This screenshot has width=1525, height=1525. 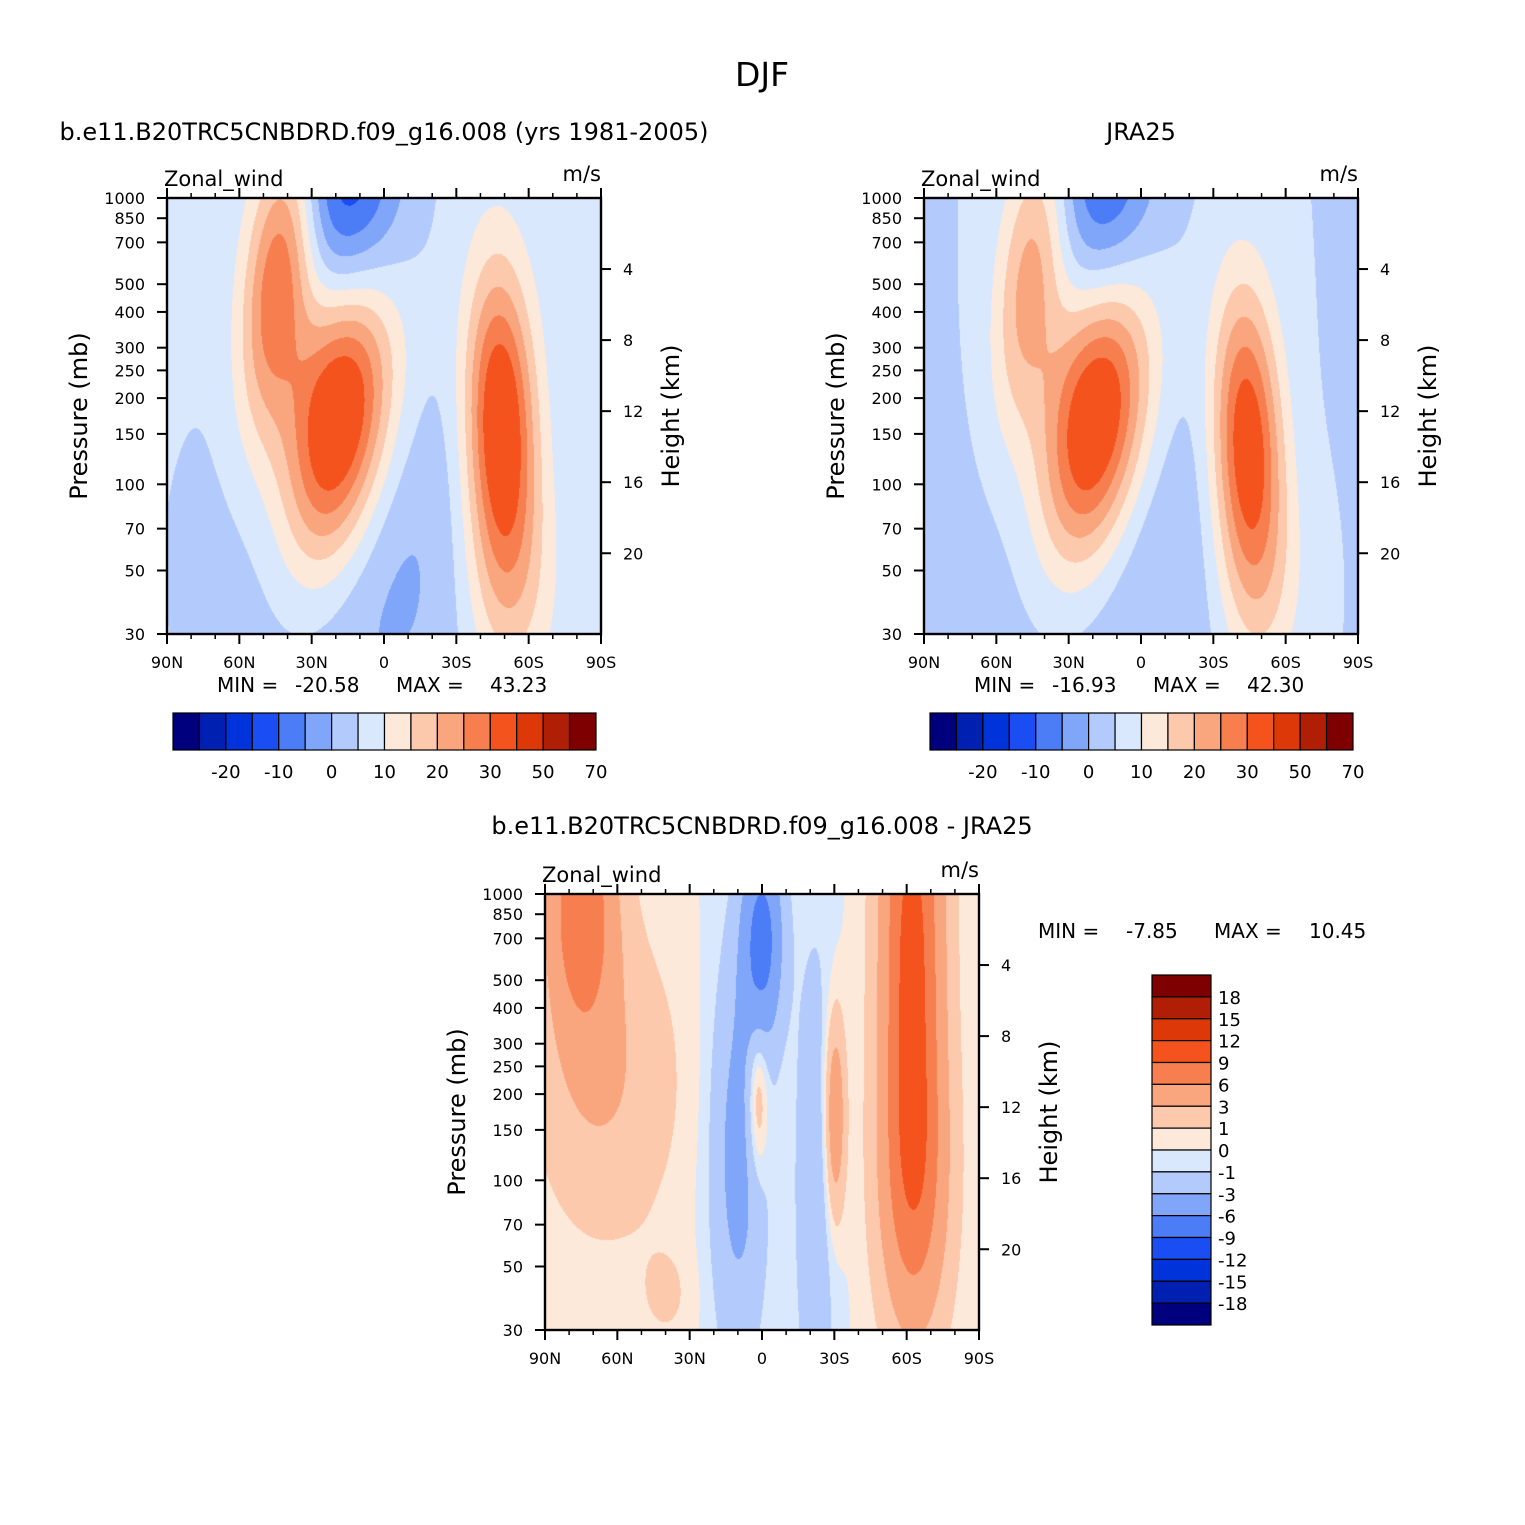 I want to click on colorbar-label: -20, so click(x=982, y=772).